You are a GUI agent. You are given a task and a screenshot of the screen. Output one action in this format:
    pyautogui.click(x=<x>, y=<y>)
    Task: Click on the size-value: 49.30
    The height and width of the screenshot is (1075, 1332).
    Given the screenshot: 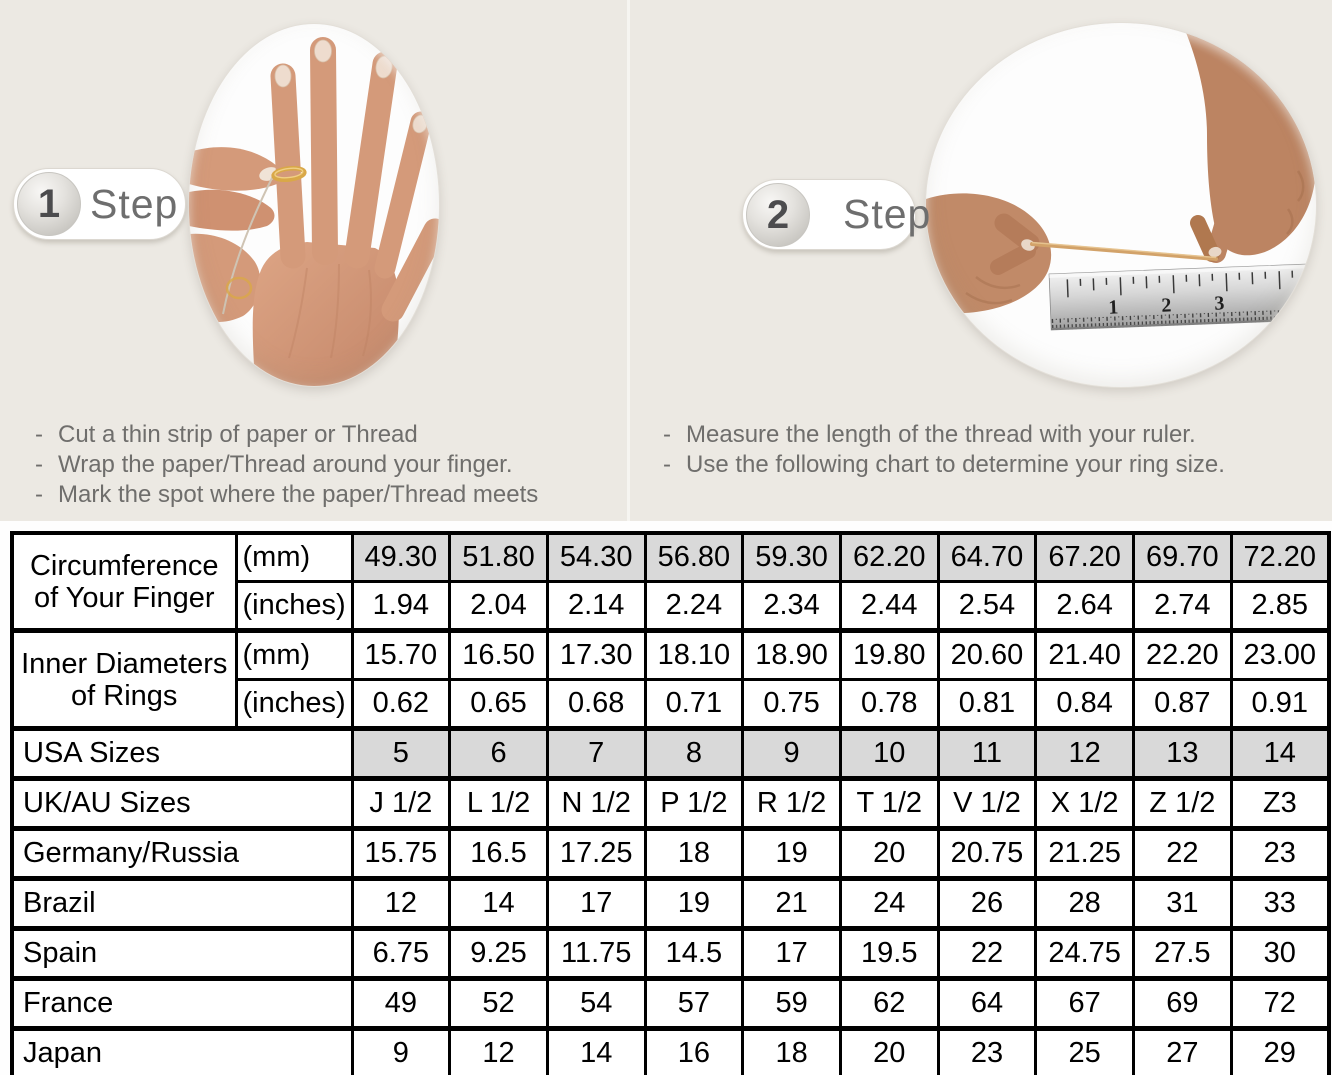 What is the action you would take?
    pyautogui.click(x=401, y=557)
    